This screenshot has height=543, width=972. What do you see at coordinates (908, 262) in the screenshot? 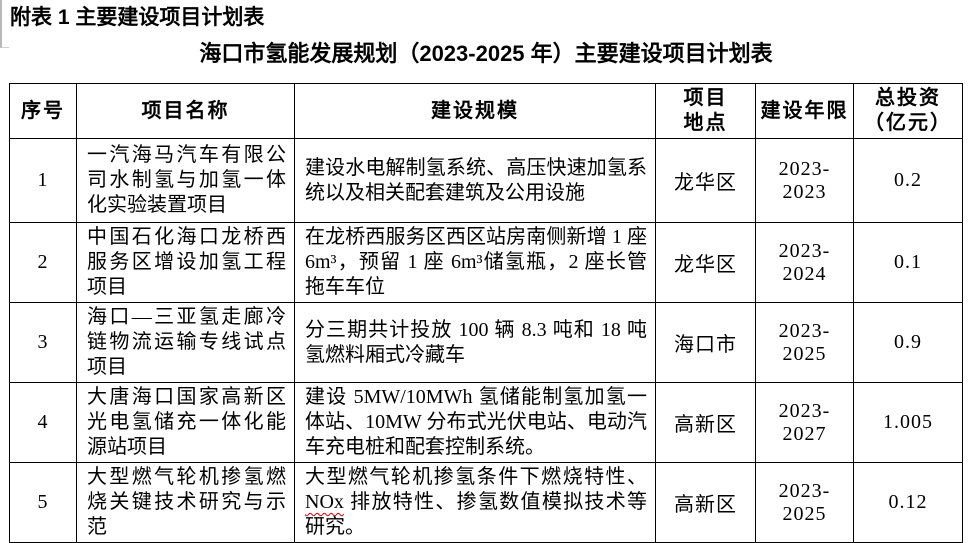
I see `cell-investment: 0.1` at bounding box center [908, 262].